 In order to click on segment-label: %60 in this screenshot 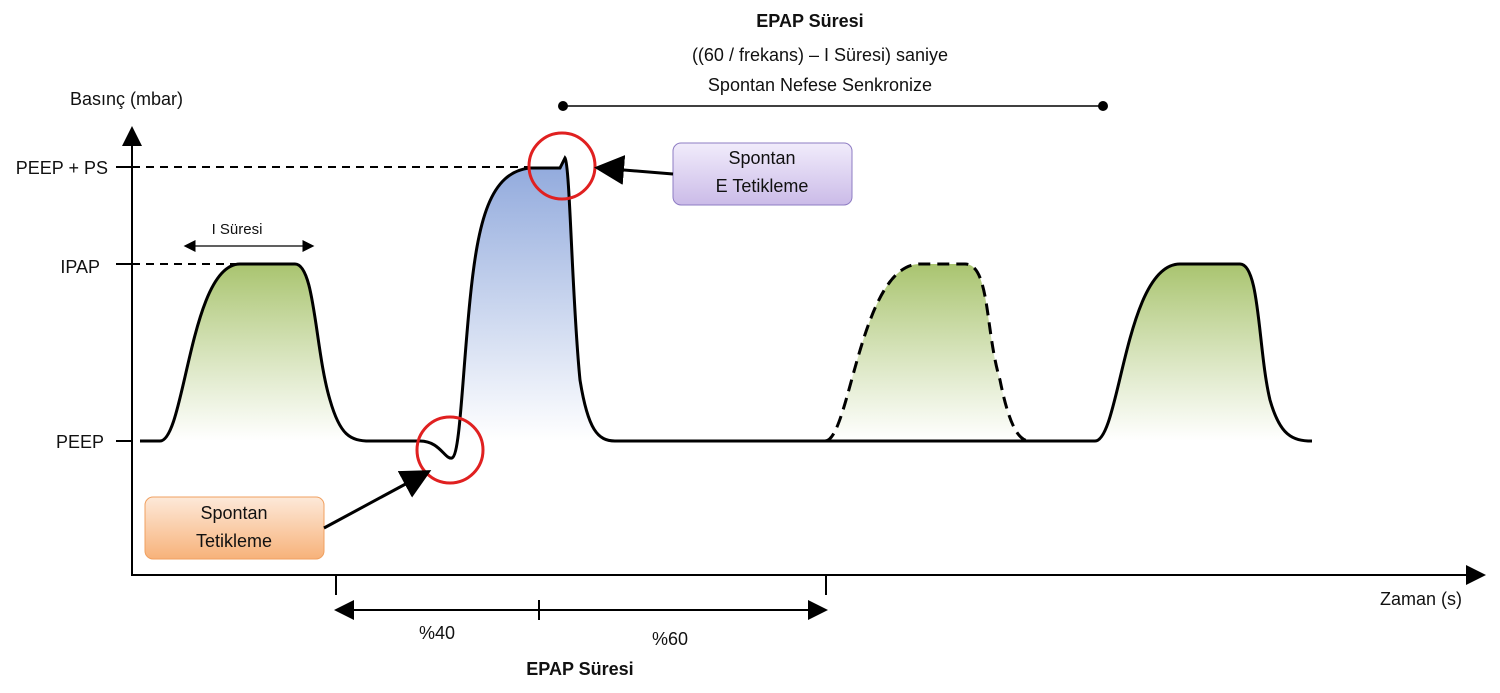, I will do `click(670, 639)`.